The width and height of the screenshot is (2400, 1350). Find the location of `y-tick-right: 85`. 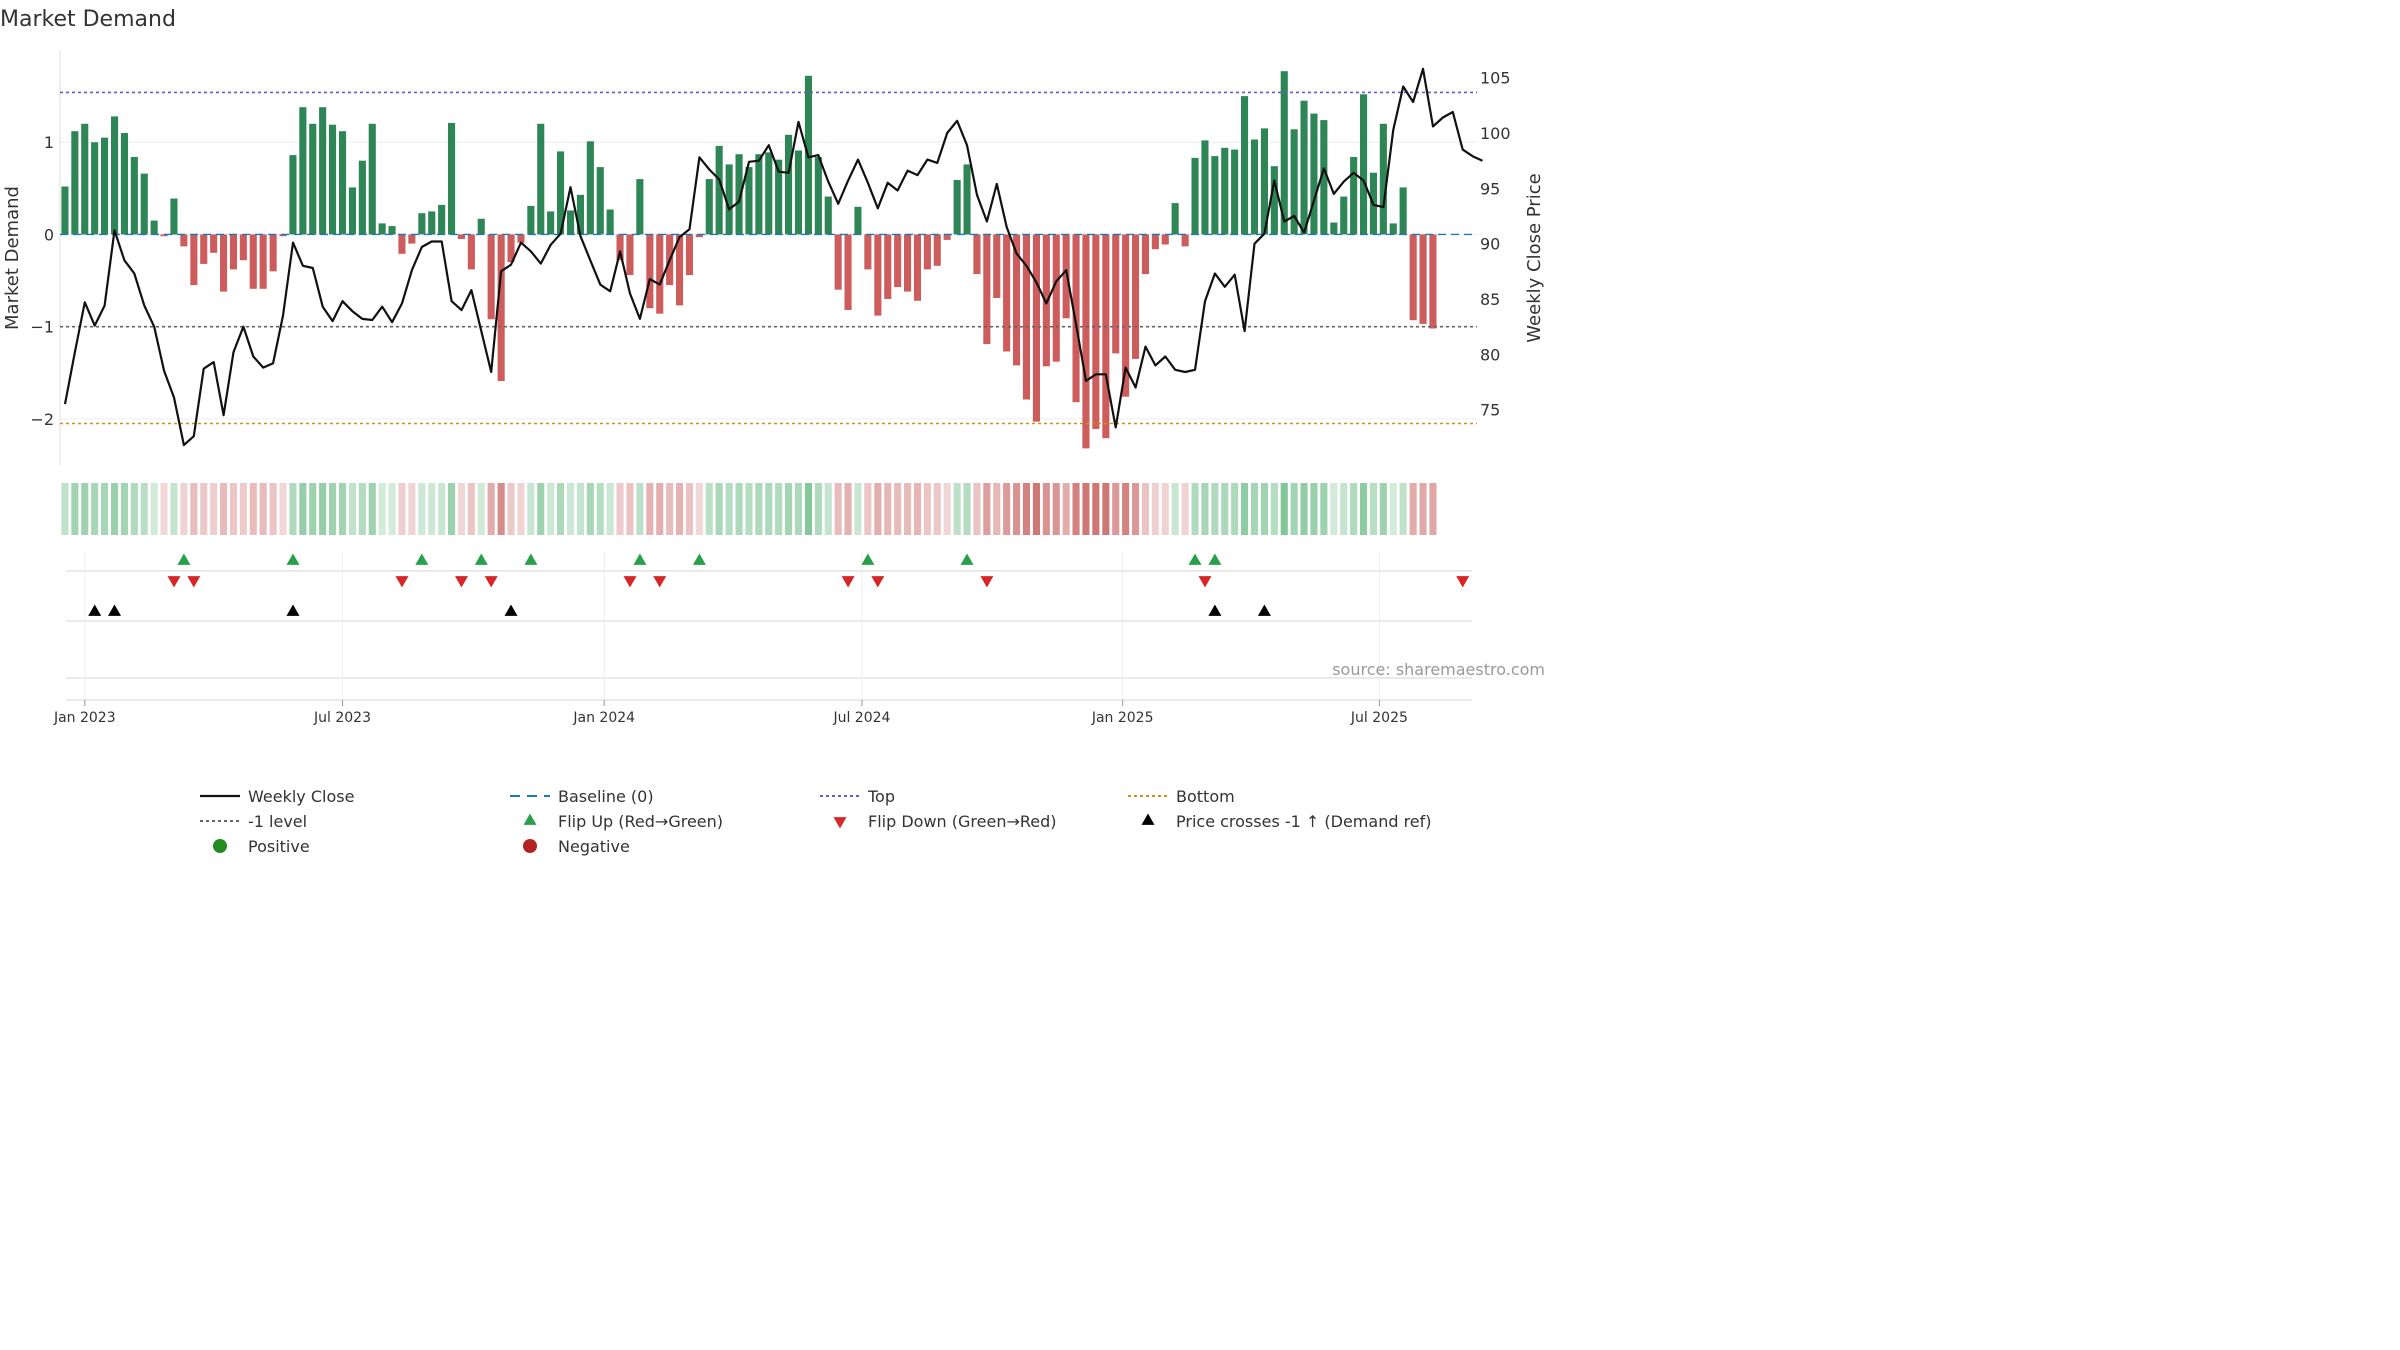

y-tick-right: 85 is located at coordinates (1490, 299).